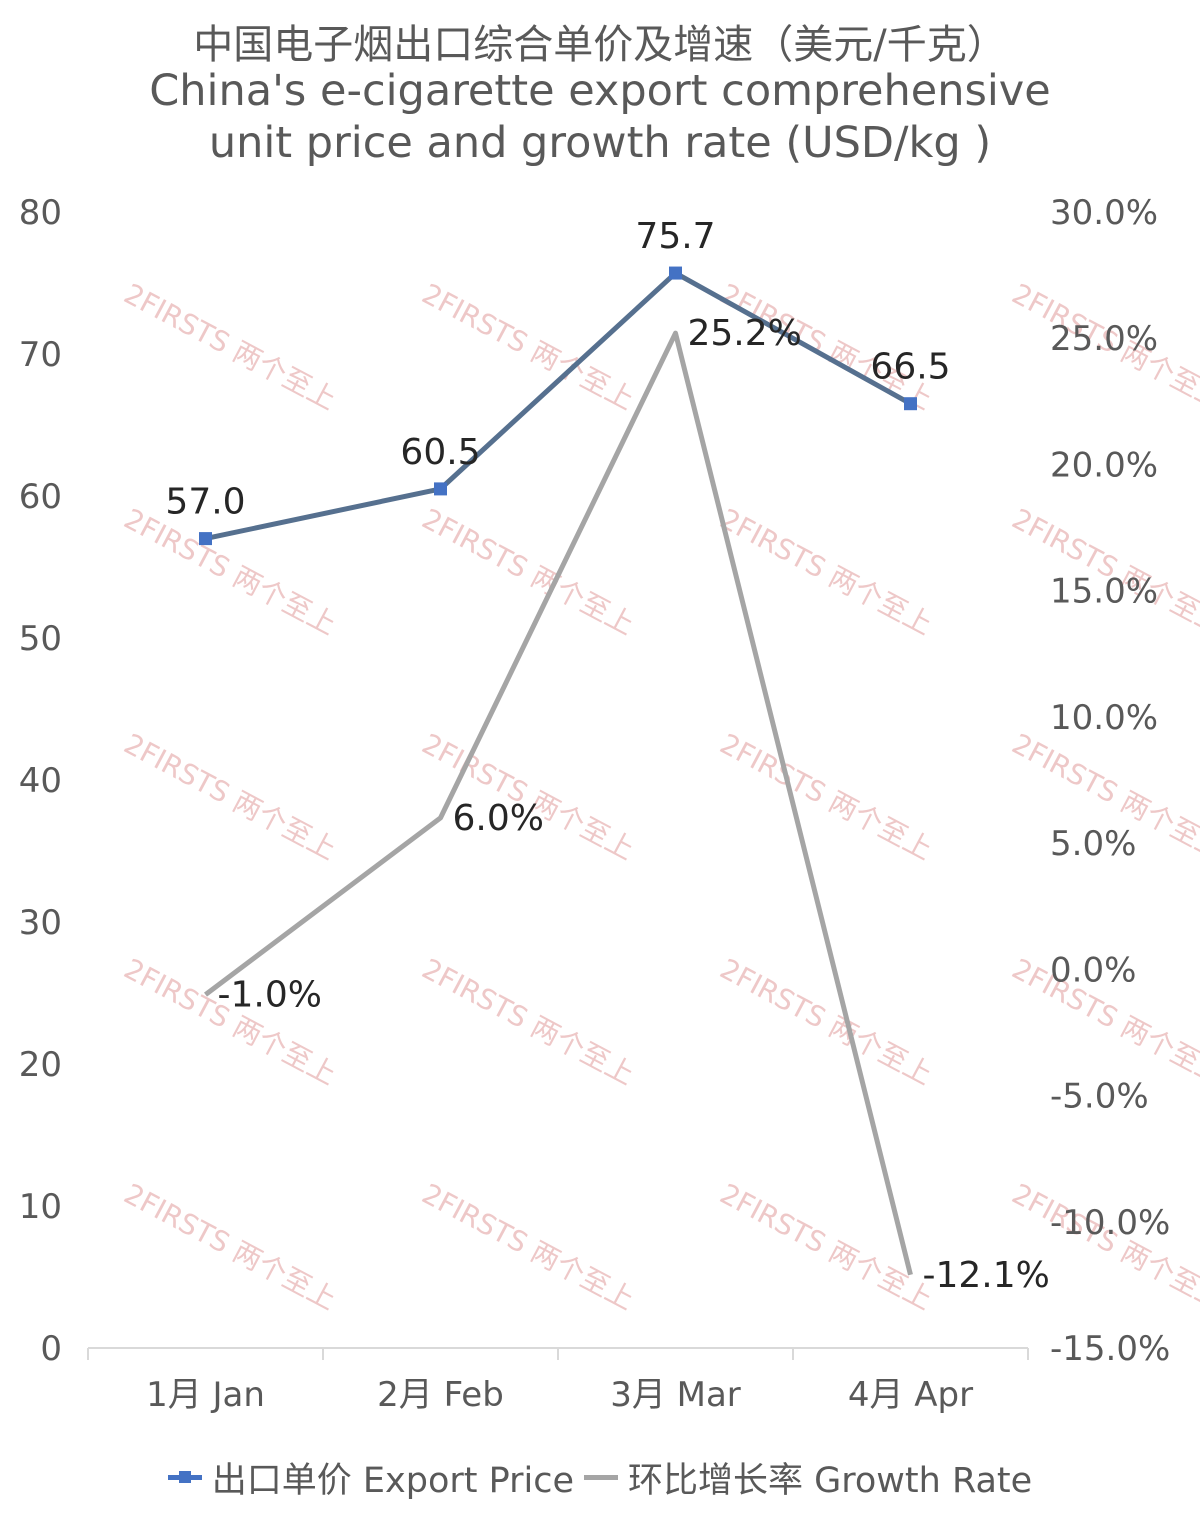 The width and height of the screenshot is (1200, 1523). I want to click on y-left-tick-label: 30, so click(40, 923).